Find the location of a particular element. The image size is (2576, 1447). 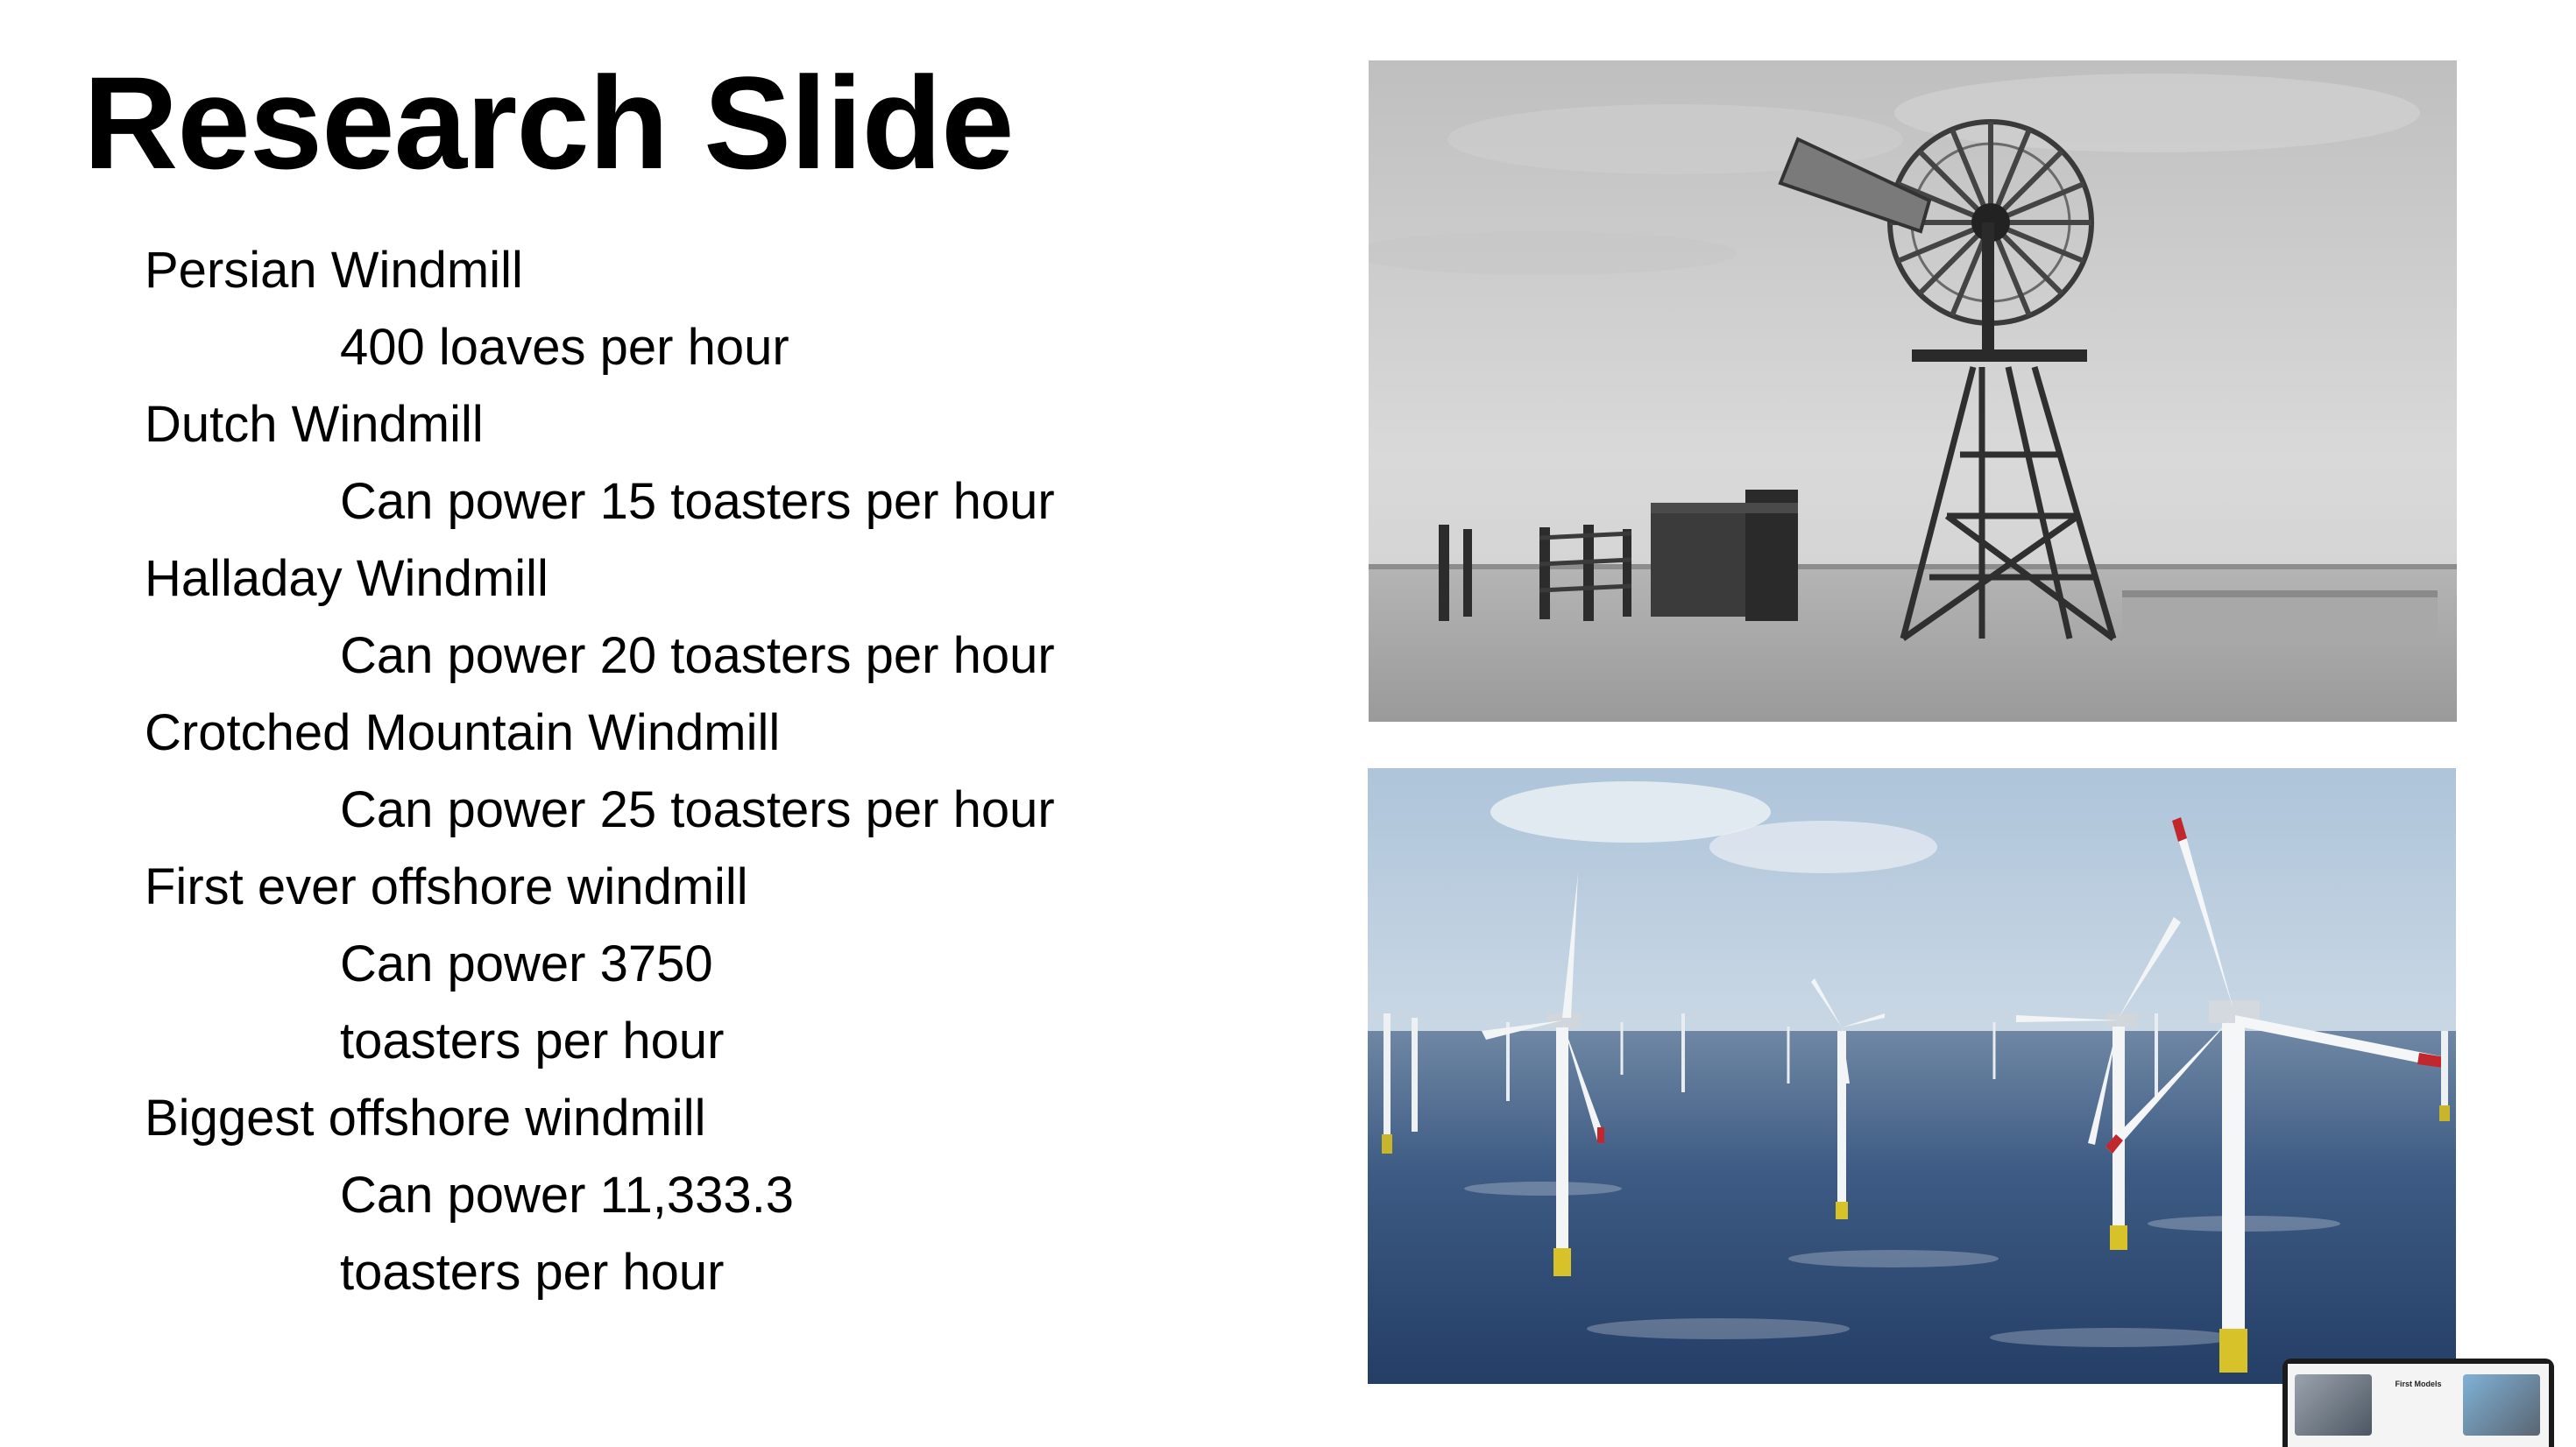

bullet-persian-windmill: Persian Windmill is located at coordinates (334, 270).